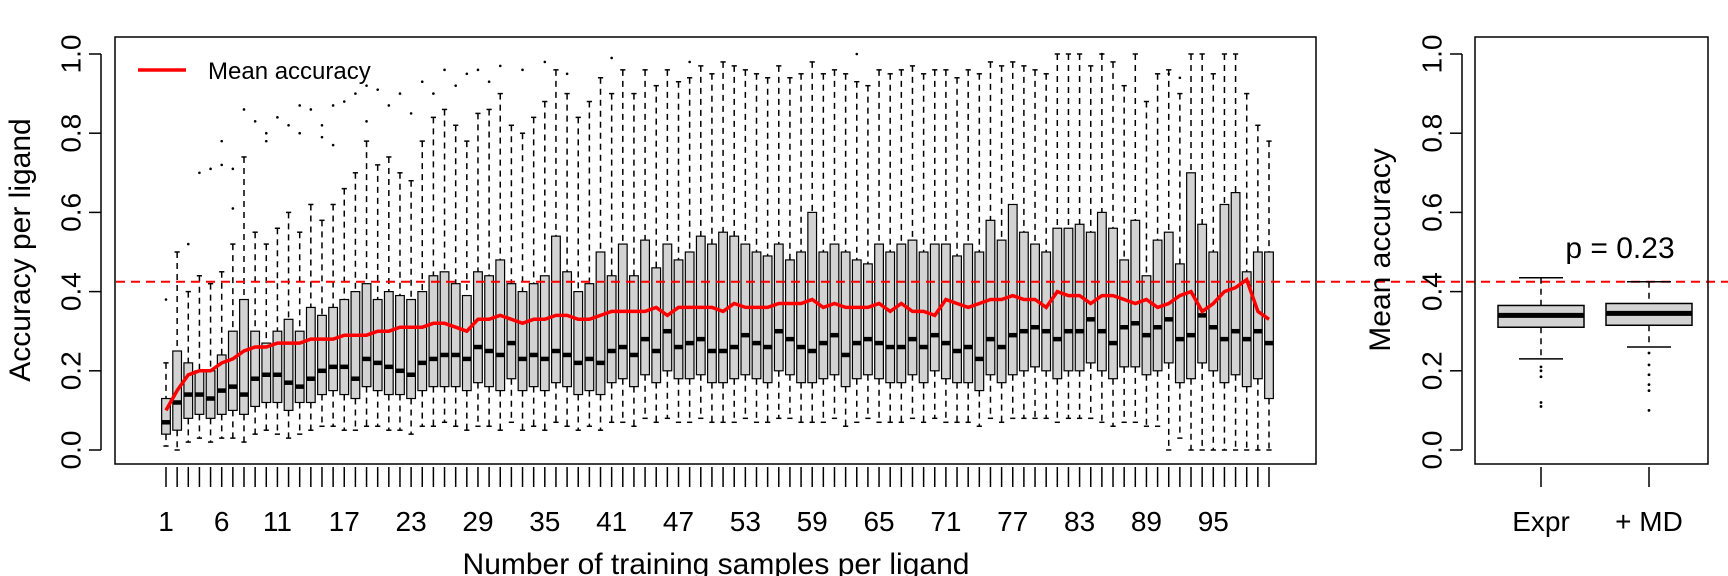 This screenshot has width=1728, height=576. I want to click on right-y-axis: 0.0 0.2 0.4 0.6 0.8 1.0, so click(1440, 252).